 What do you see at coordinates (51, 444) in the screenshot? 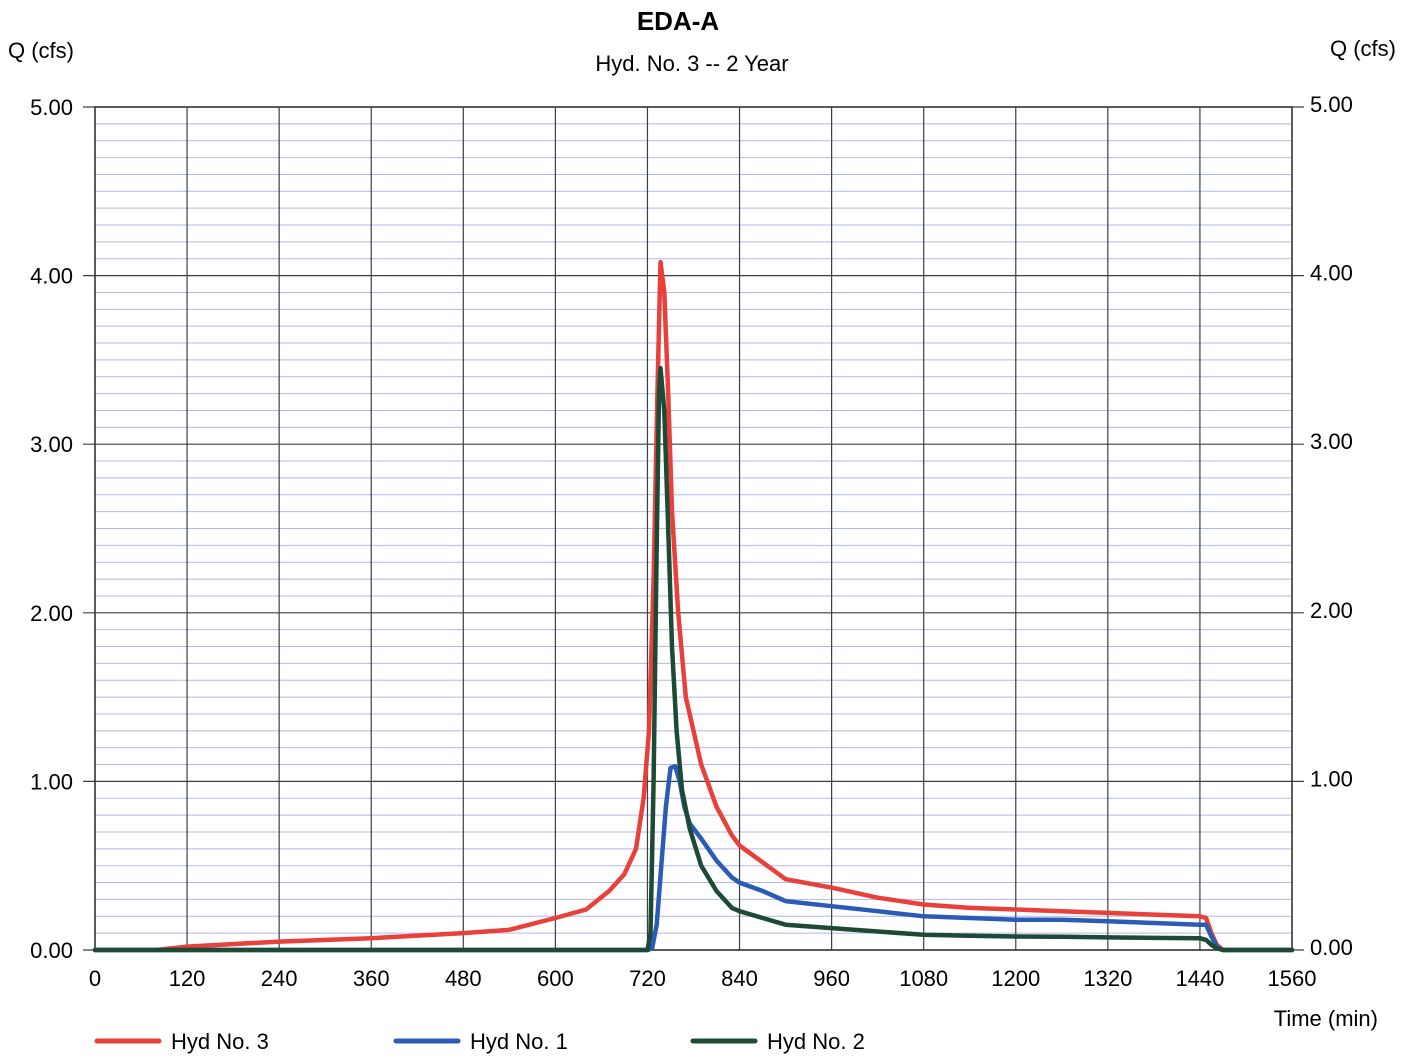
I see `y-tick-label-left: 3.00` at bounding box center [51, 444].